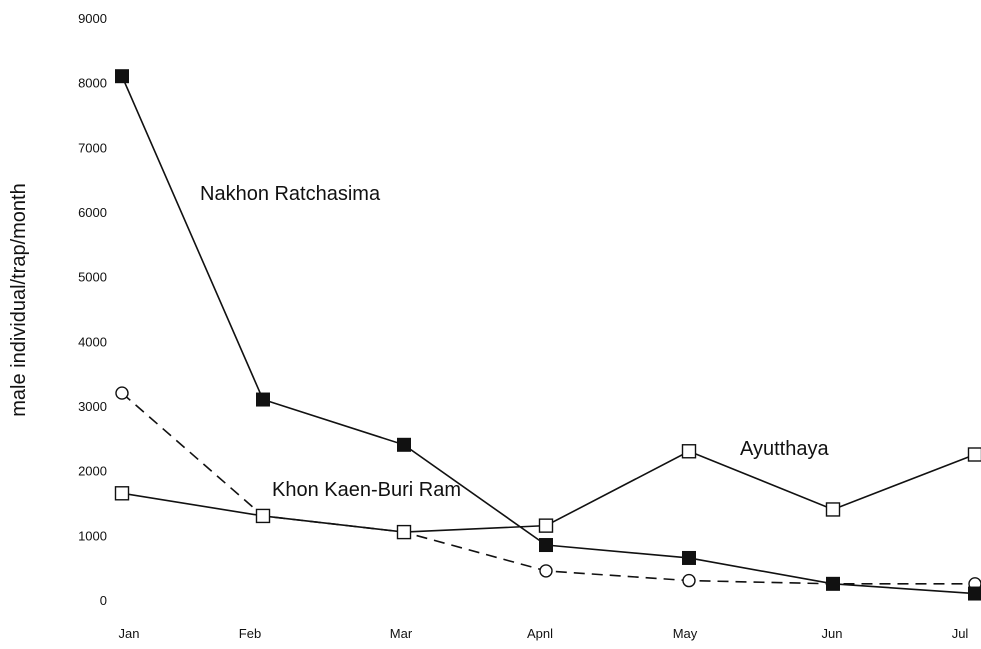  What do you see at coordinates (92, 83) in the screenshot?
I see `y-tick-label-8000: 8000` at bounding box center [92, 83].